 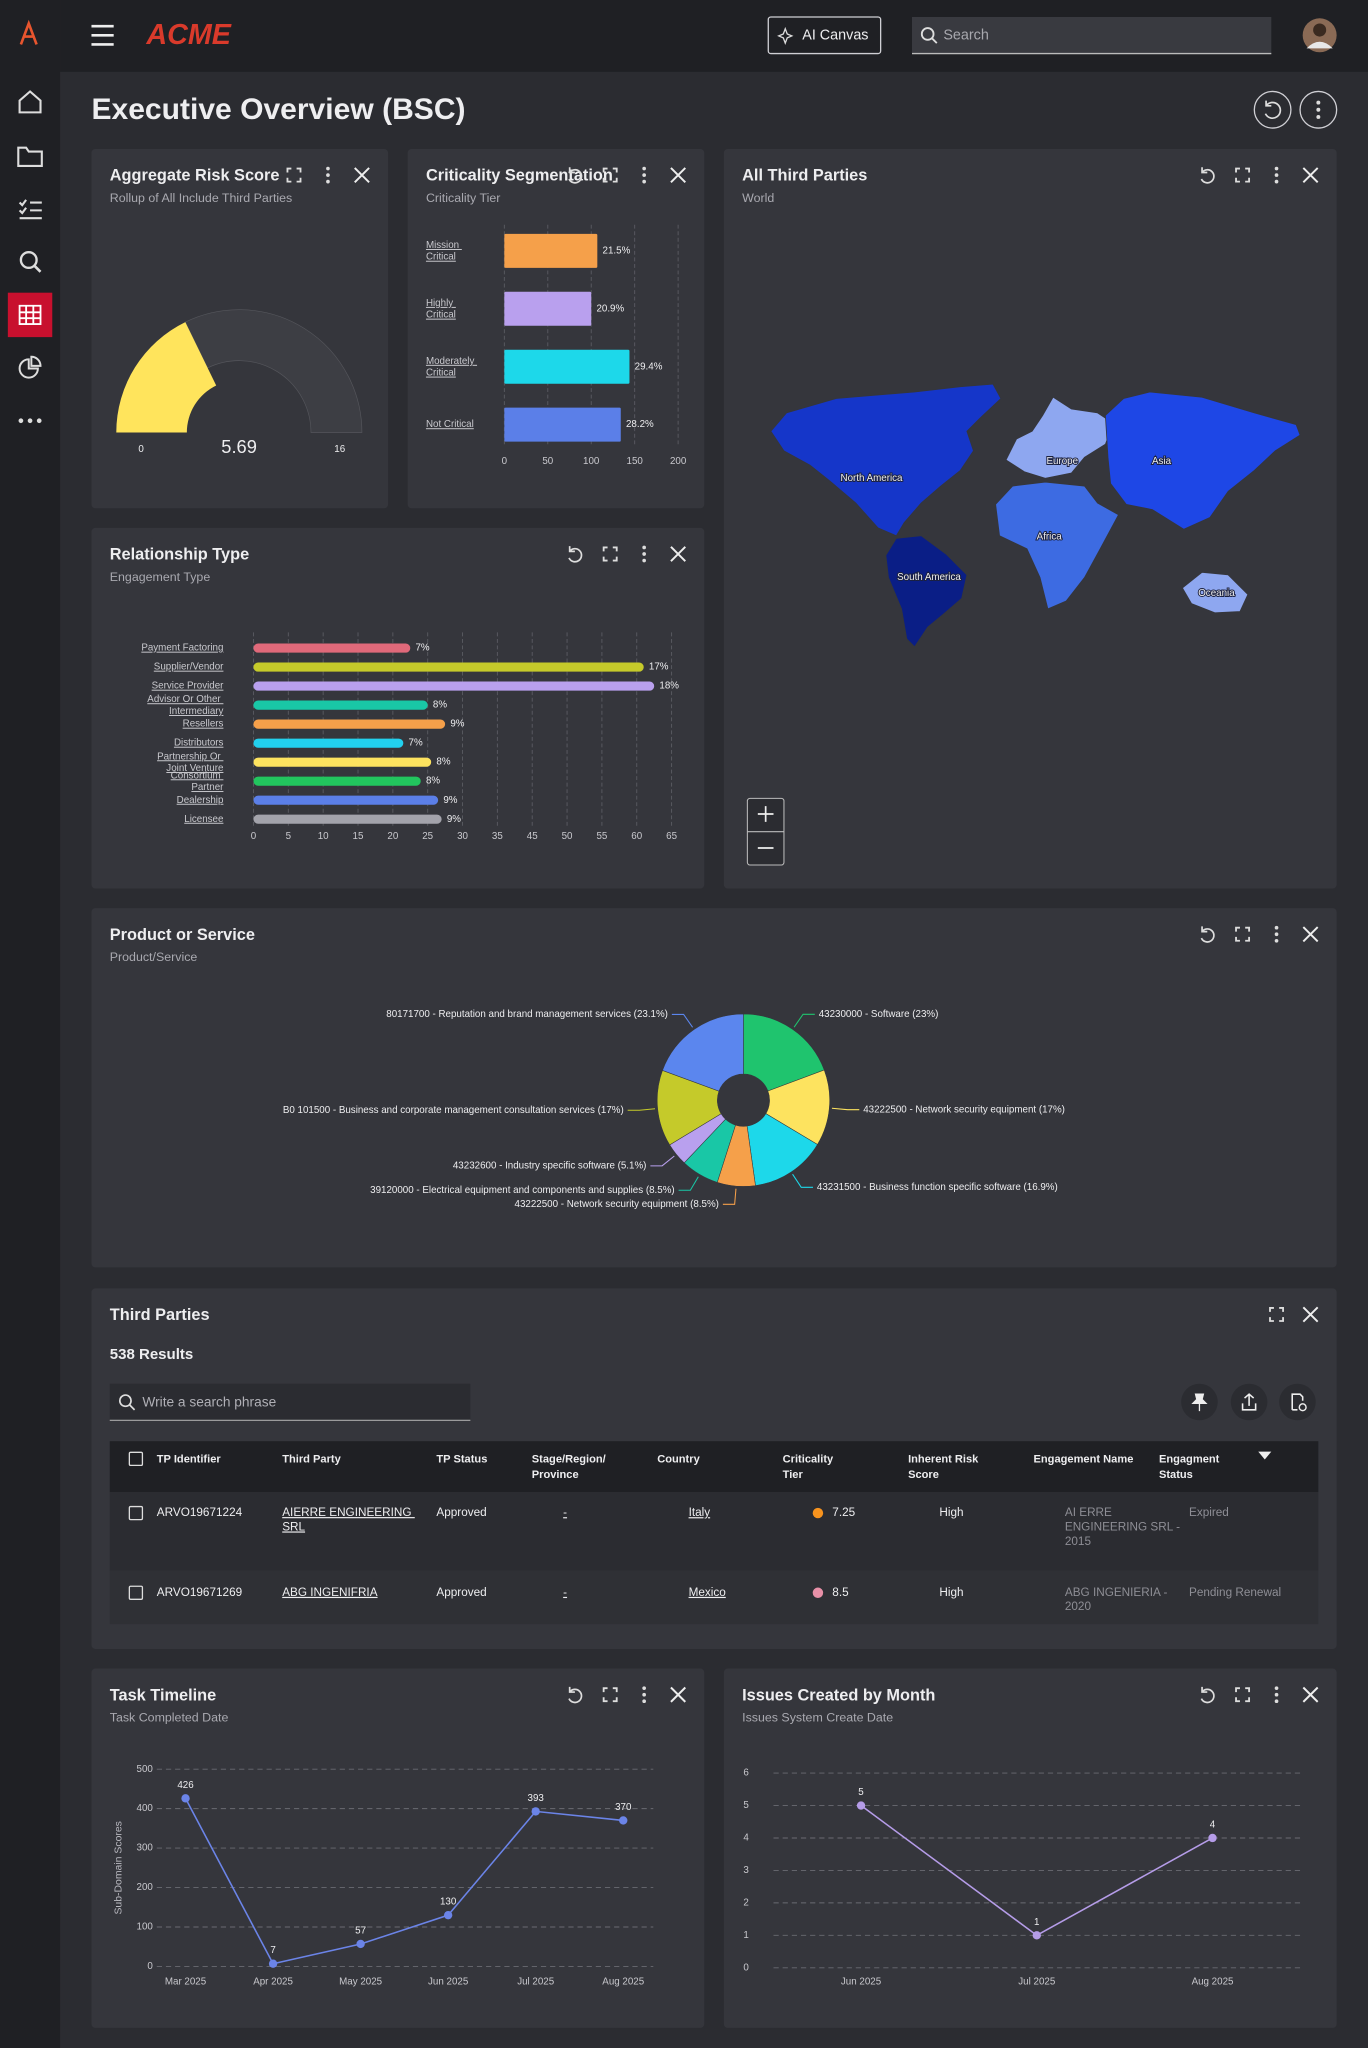 I want to click on category-label: Partnership Or Joint Venture, so click(x=190, y=762).